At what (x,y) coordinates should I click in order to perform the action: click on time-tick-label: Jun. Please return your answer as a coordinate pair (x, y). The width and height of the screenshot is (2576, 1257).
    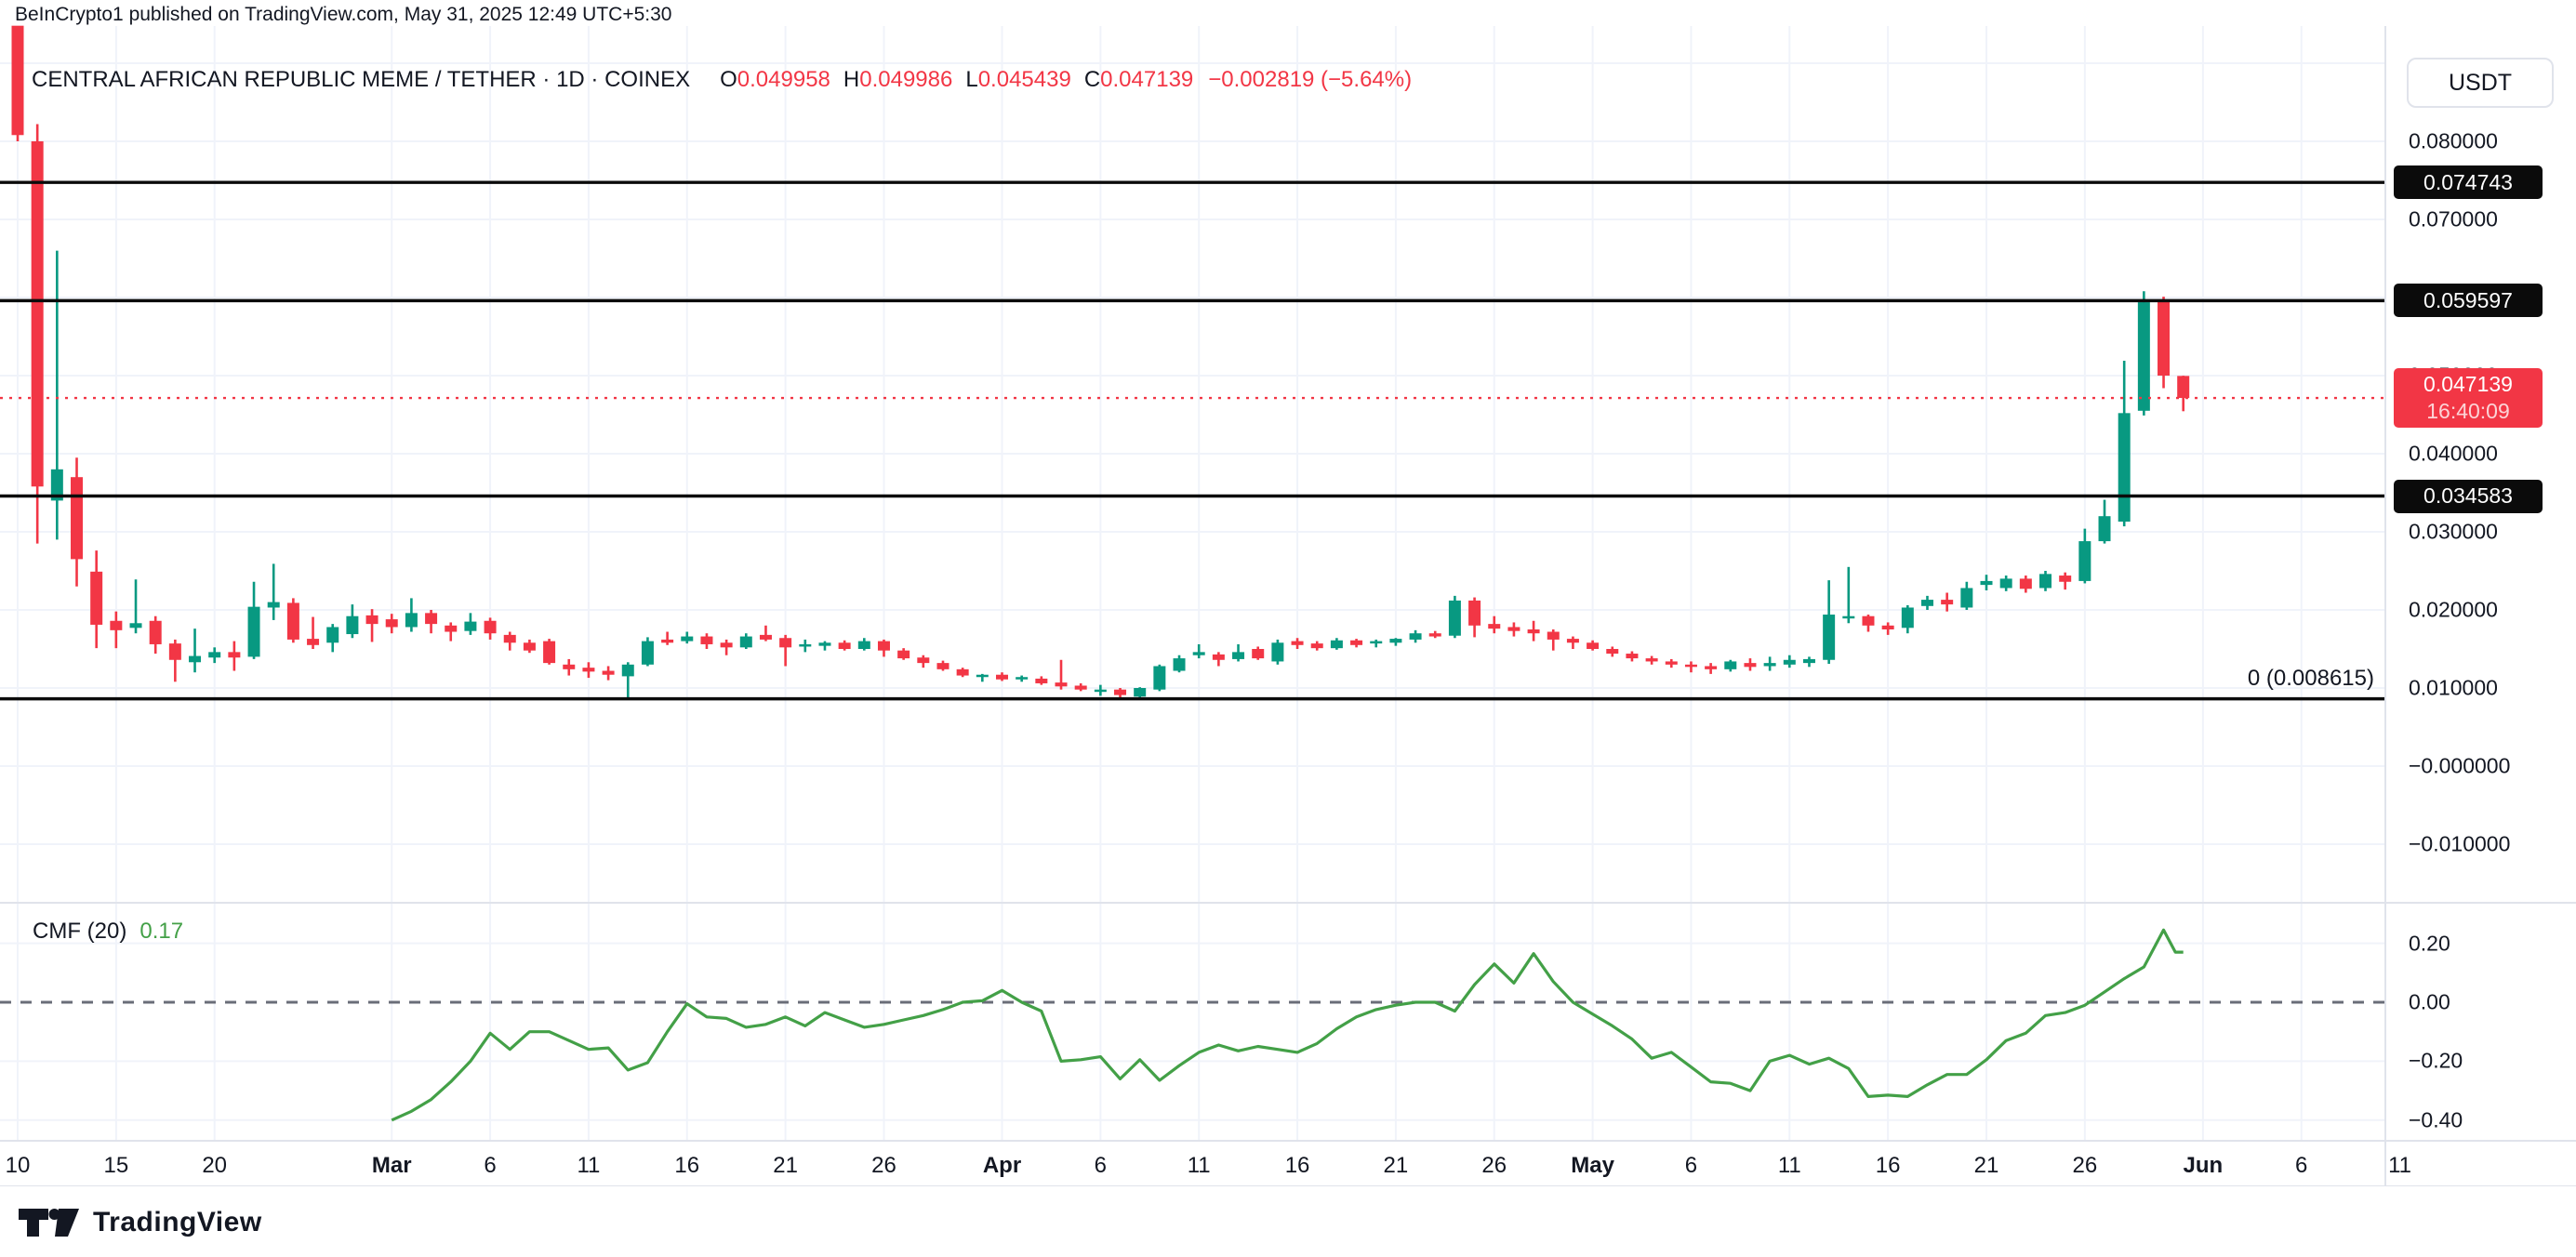
    Looking at the image, I should click on (2203, 1165).